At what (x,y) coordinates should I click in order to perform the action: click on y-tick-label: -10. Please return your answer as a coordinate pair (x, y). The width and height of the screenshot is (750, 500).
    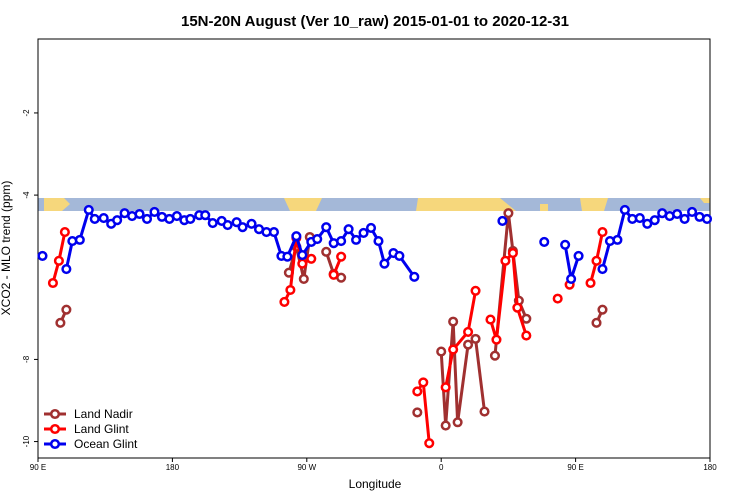
    Looking at the image, I should click on (26, 441).